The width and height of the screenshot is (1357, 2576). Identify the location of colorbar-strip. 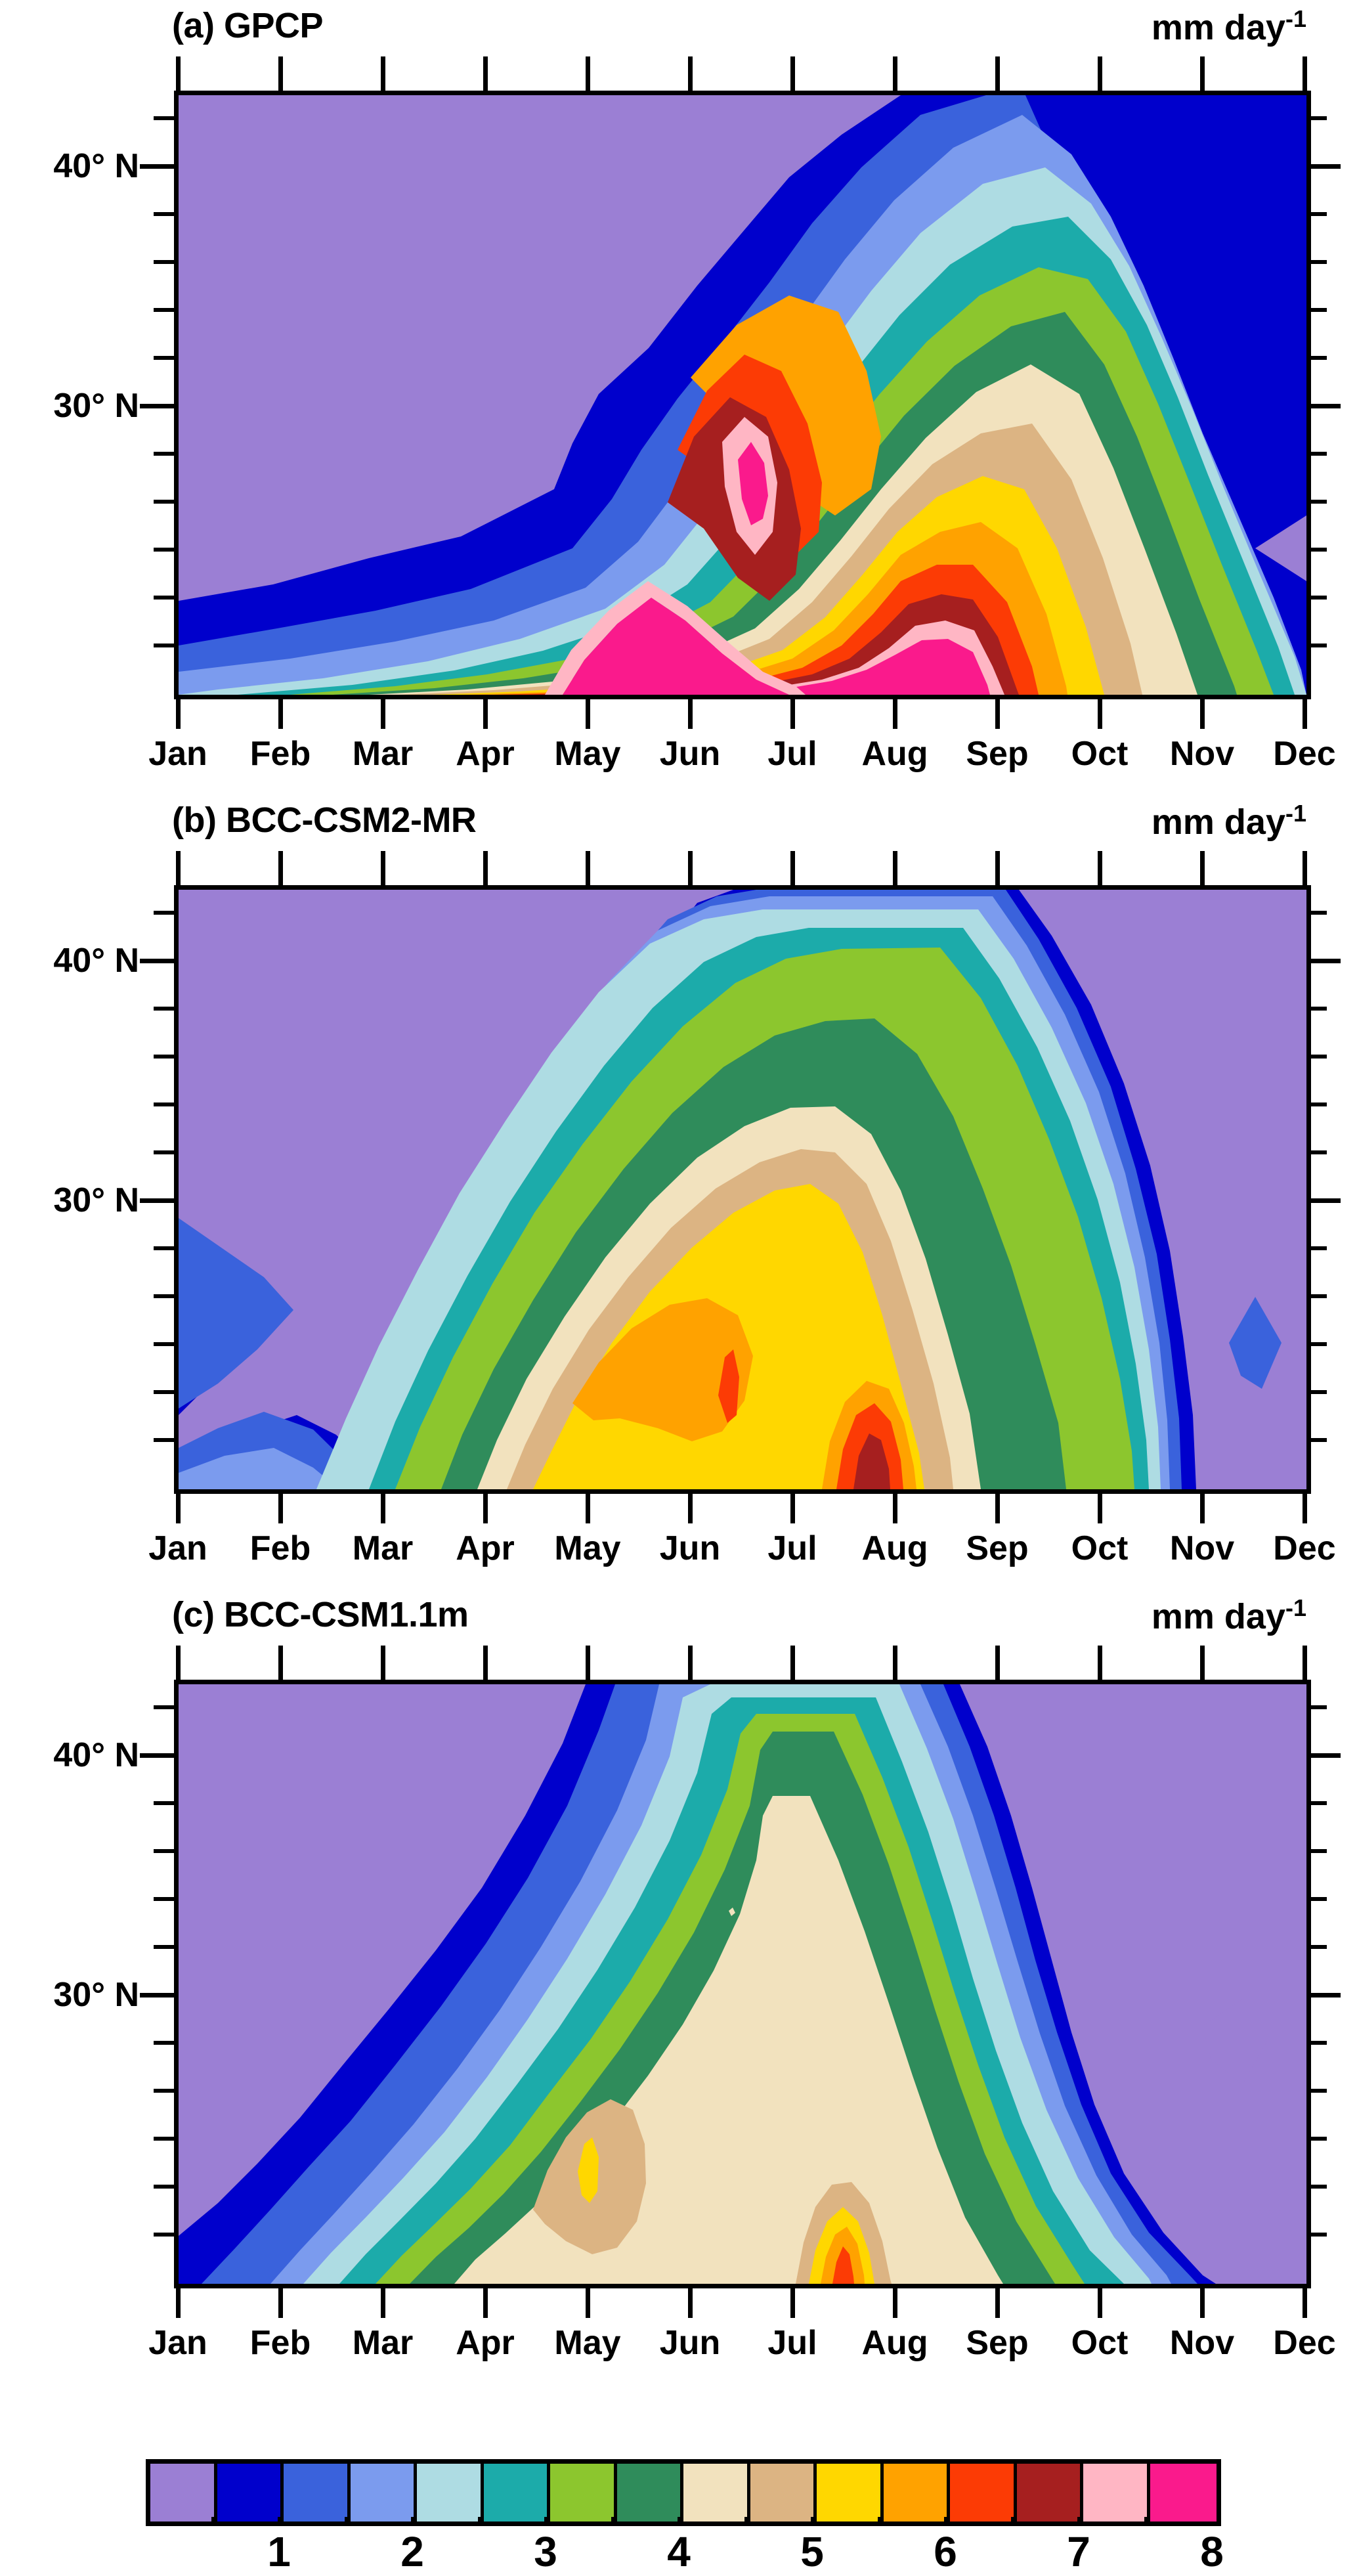
(683, 2492).